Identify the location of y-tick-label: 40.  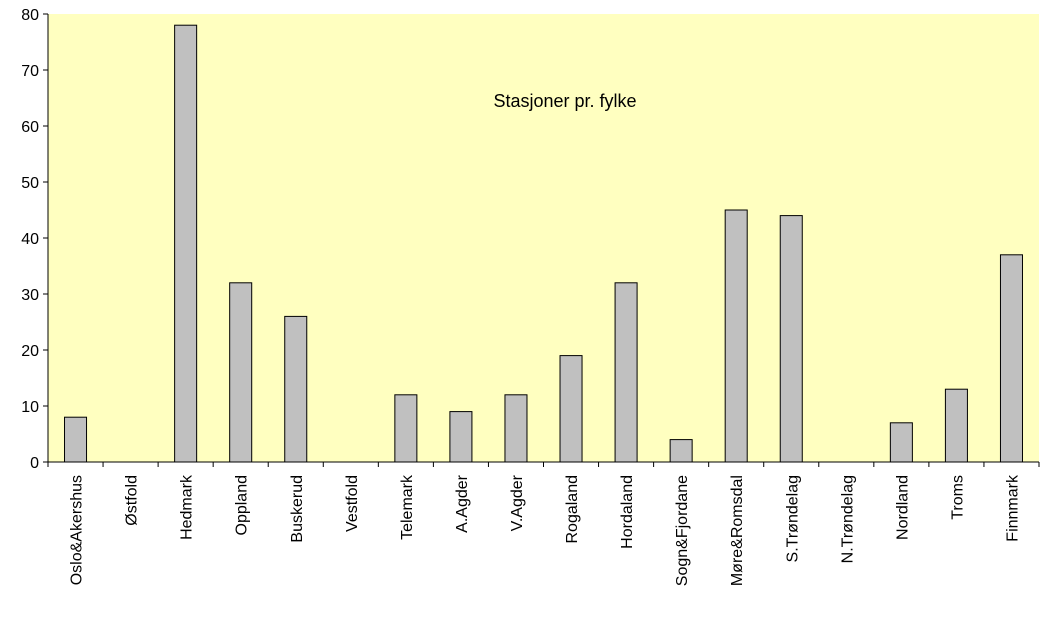
(30, 239).